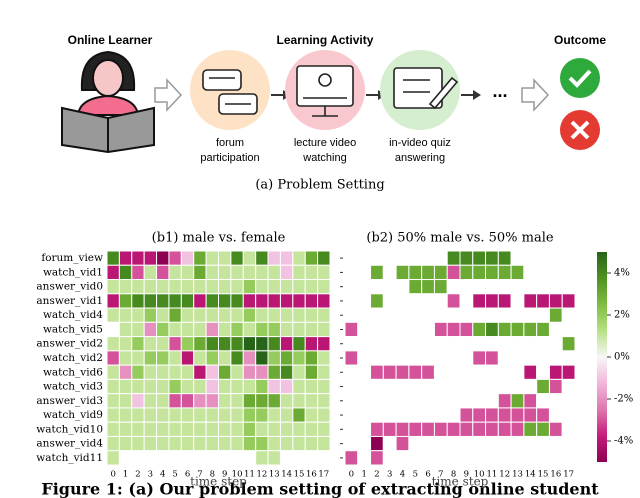 The image size is (640, 498). What do you see at coordinates (219, 238) in the screenshot?
I see `heatmap-title: (b1) male vs. female` at bounding box center [219, 238].